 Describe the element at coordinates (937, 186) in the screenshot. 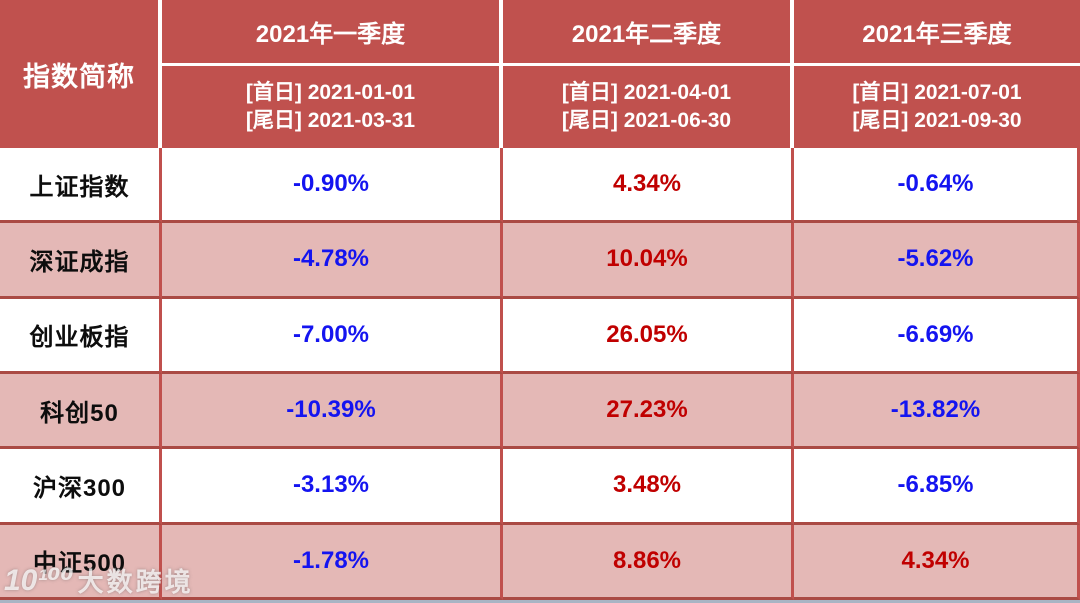

I see `q3-value: -0.64%` at that location.